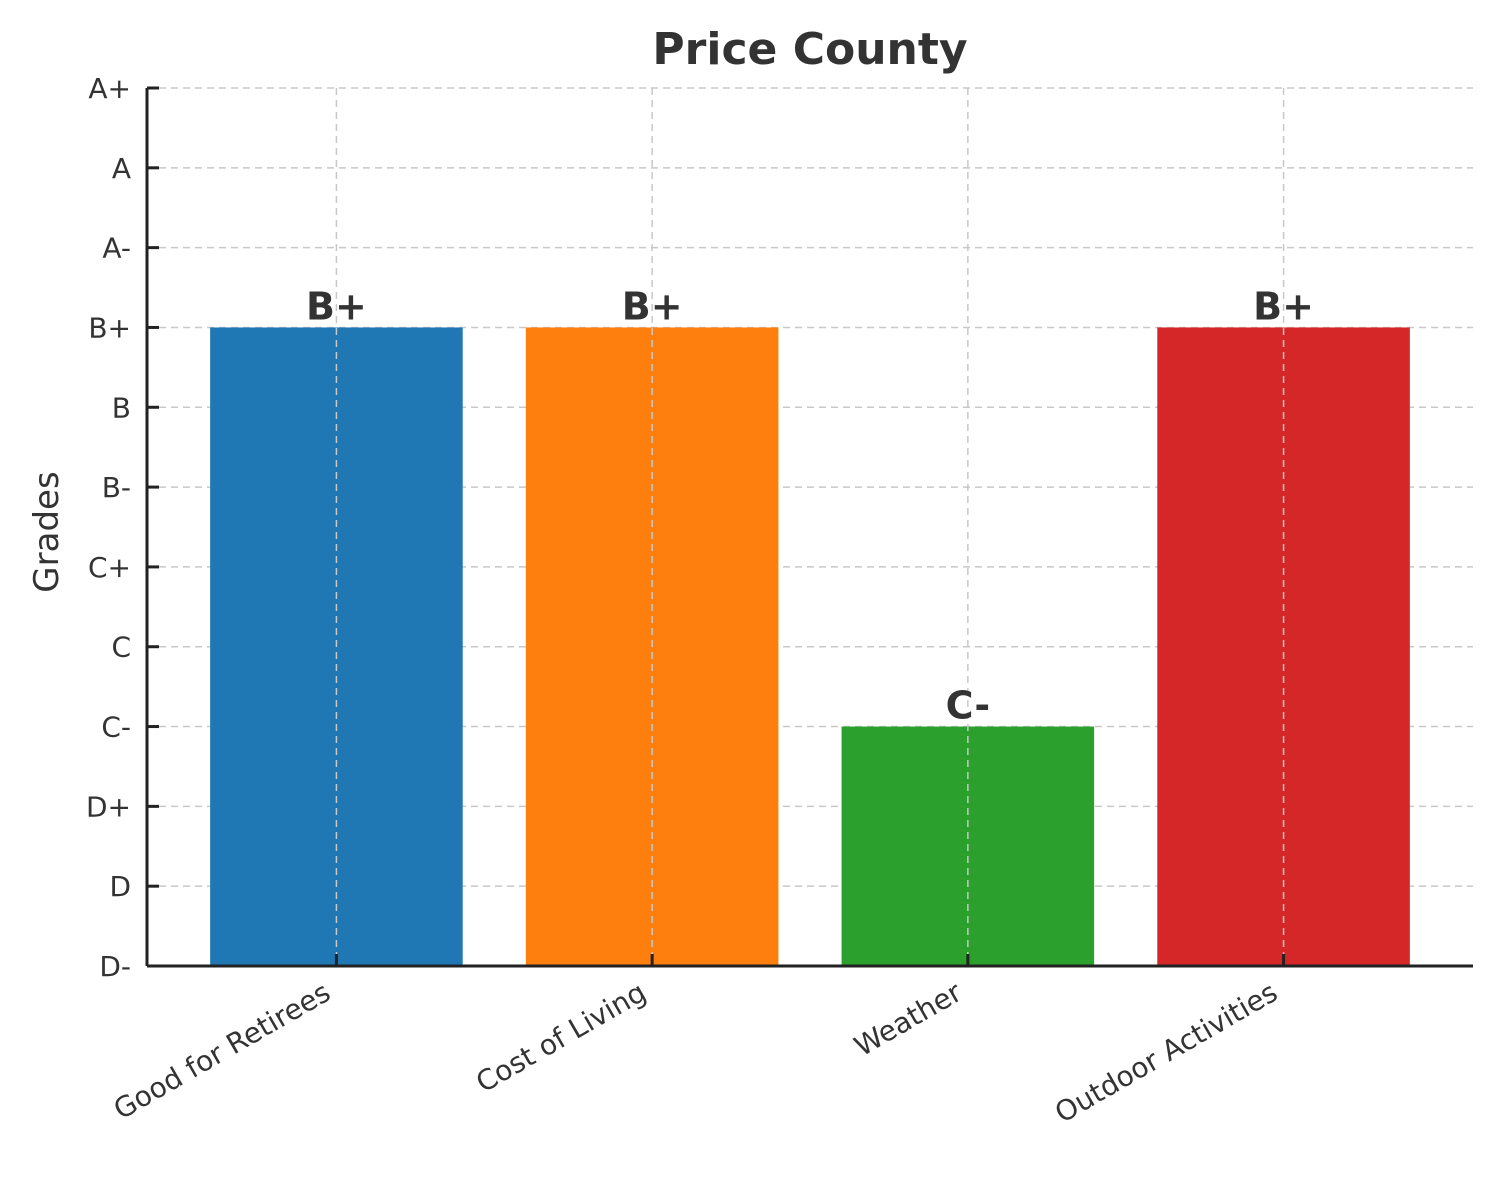 This screenshot has width=1500, height=1179. I want to click on y-tick-label: C-, so click(116, 727).